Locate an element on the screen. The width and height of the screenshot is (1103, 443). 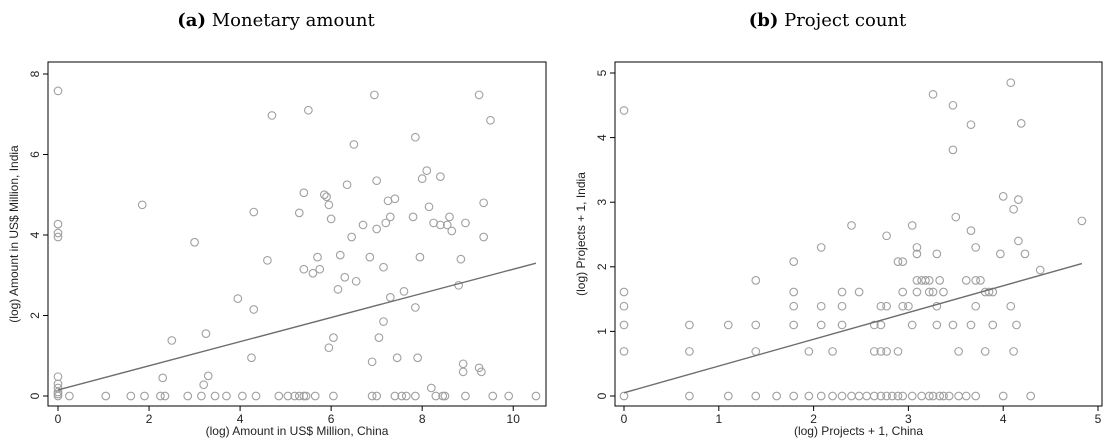
x-tick-label: 8 is located at coordinates (422, 419).